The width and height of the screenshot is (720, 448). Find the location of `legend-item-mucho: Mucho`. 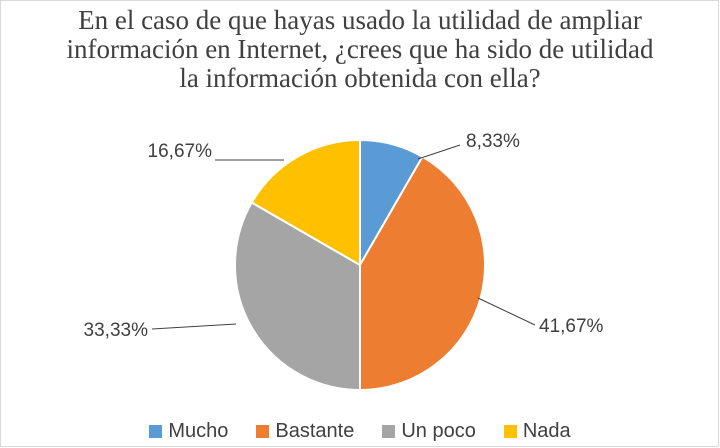

legend-item-mucho: Mucho is located at coordinates (188, 431).